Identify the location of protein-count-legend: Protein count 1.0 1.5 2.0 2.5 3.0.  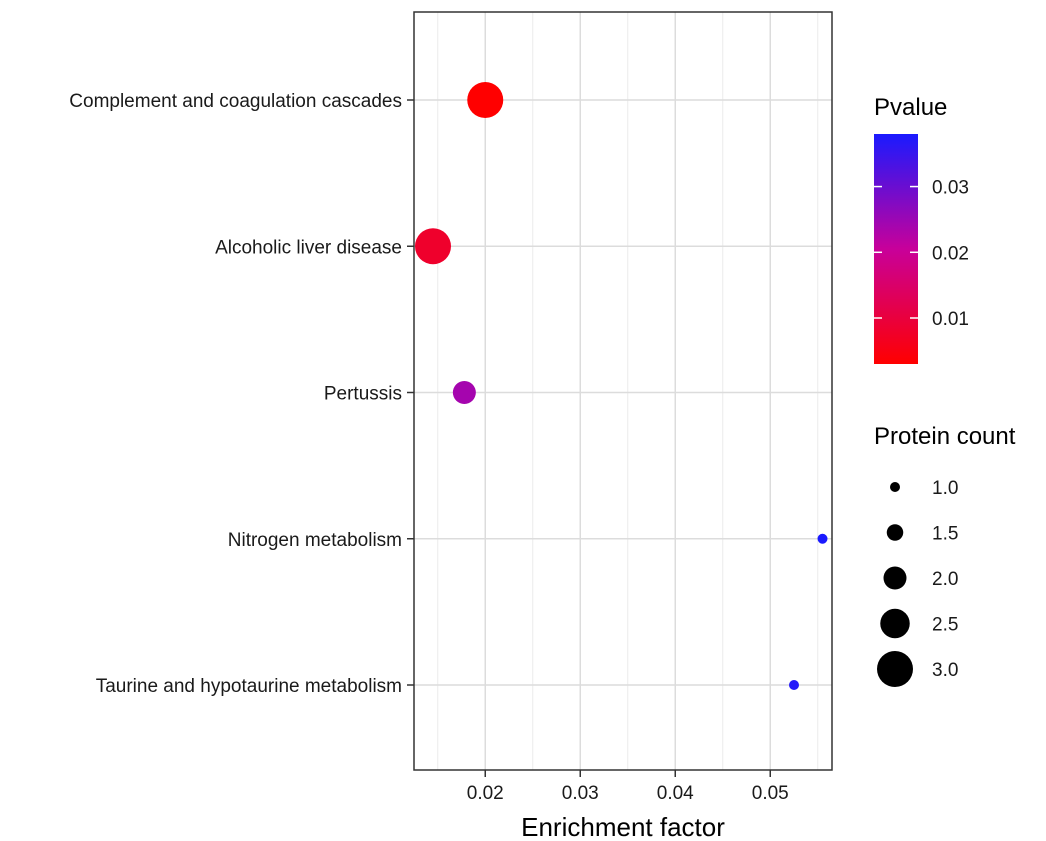
(945, 555).